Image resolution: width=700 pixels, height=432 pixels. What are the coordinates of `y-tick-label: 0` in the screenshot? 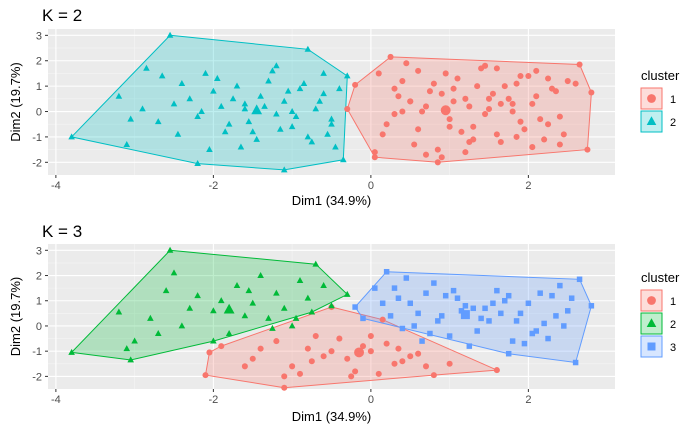 It's located at (39, 113).